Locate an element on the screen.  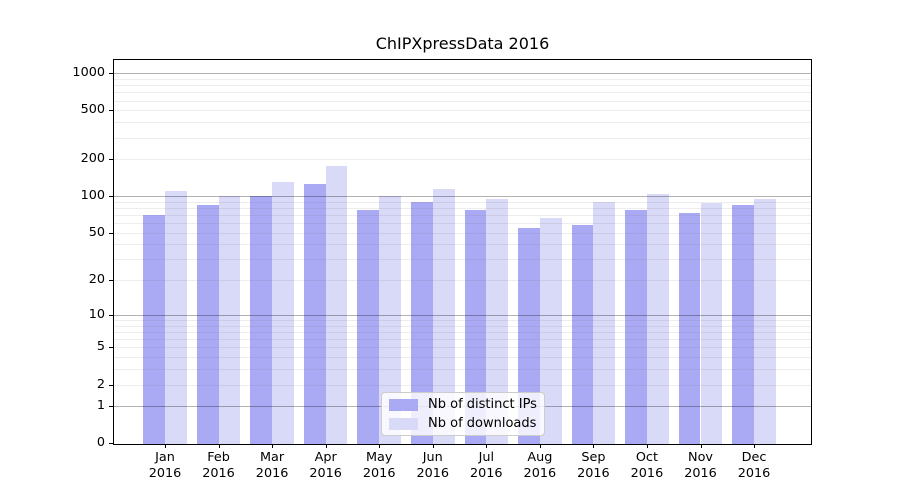
bar-distinct-ips-sep is located at coordinates (582, 334).